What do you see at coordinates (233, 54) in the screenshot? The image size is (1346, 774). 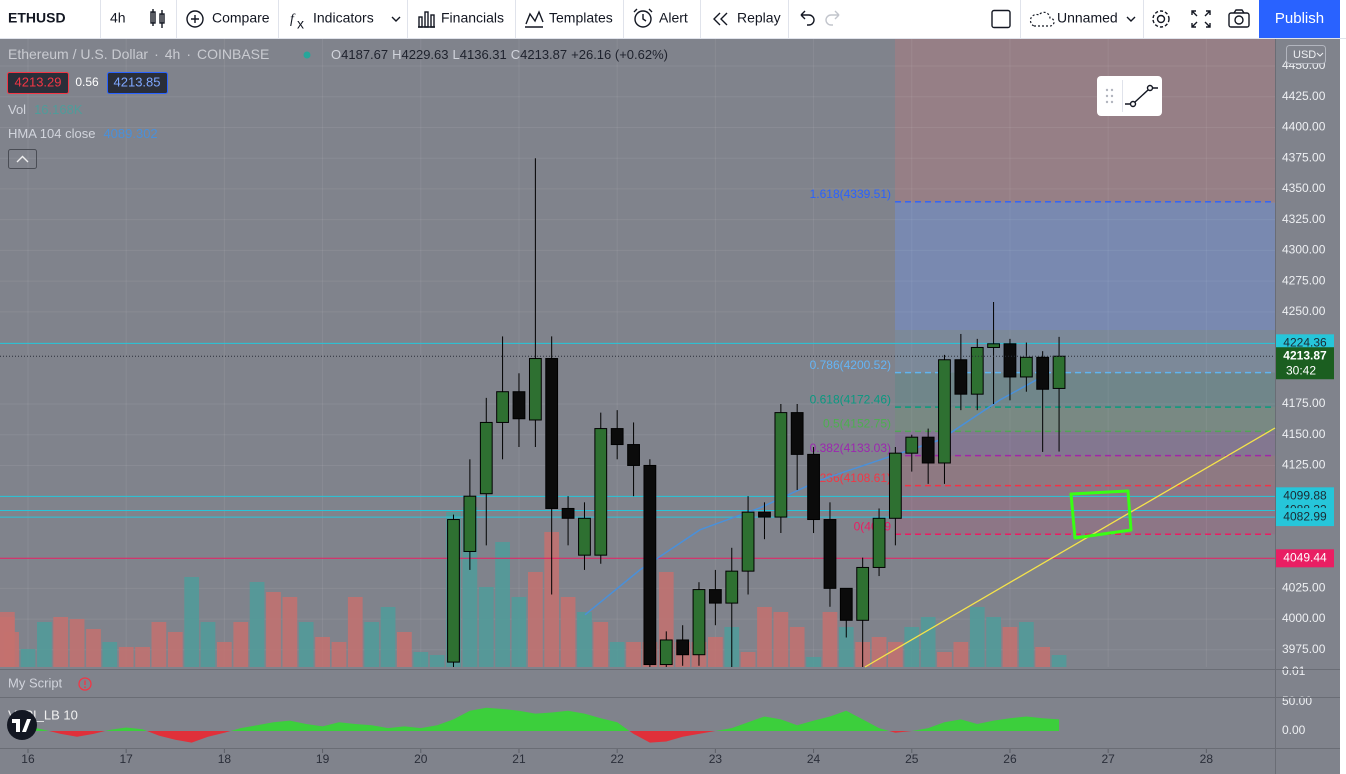 I see `legend-exchange: COINBASE` at bounding box center [233, 54].